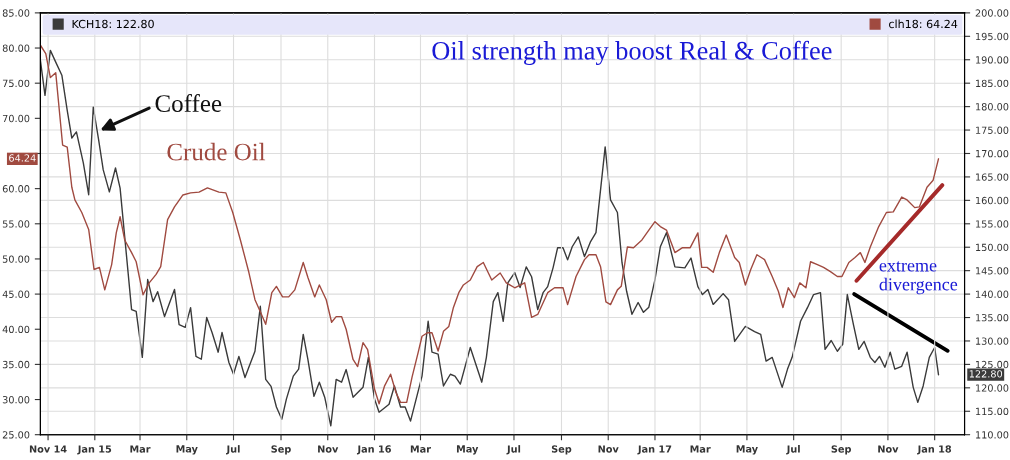  Describe the element at coordinates (923, 24) in the screenshot. I see `legend-label: clh18: 64.24` at that location.